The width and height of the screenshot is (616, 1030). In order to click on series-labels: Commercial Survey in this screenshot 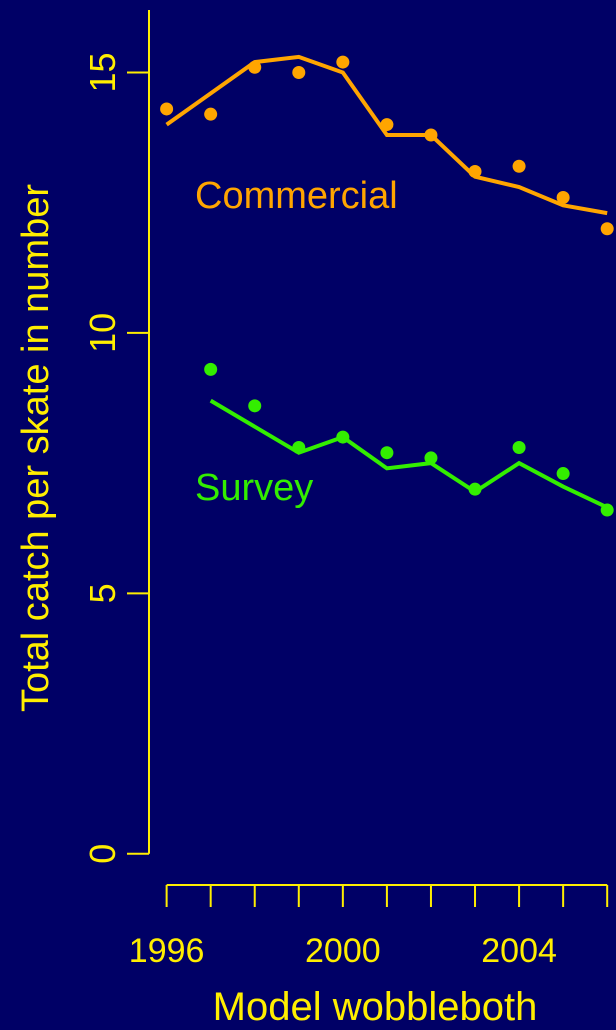, I will do `click(296, 342)`.